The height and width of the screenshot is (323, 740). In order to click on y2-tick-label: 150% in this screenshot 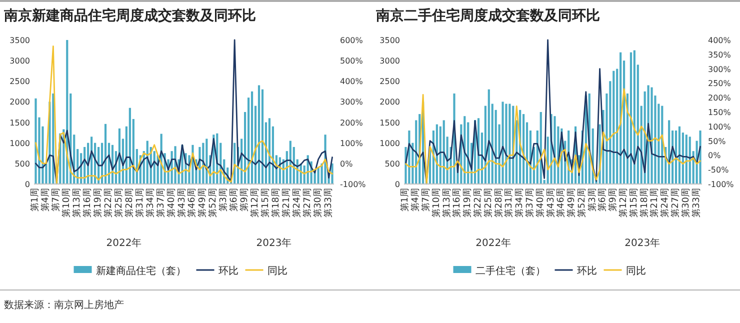, I will do `click(720, 112)`.